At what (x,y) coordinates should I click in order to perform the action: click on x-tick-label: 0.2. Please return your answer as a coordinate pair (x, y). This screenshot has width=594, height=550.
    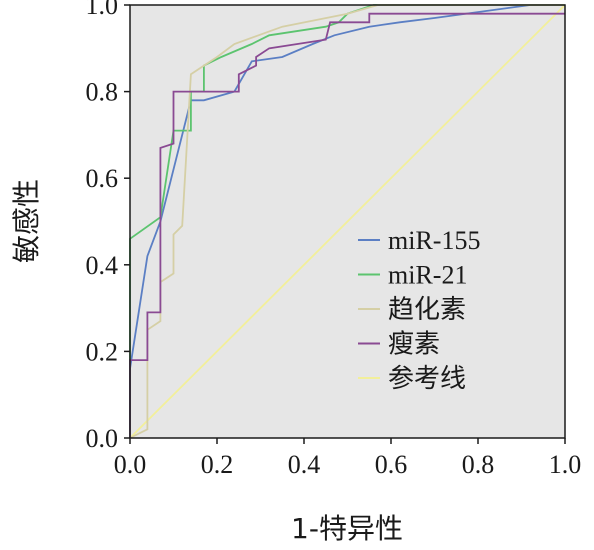
    Looking at the image, I should click on (217, 464).